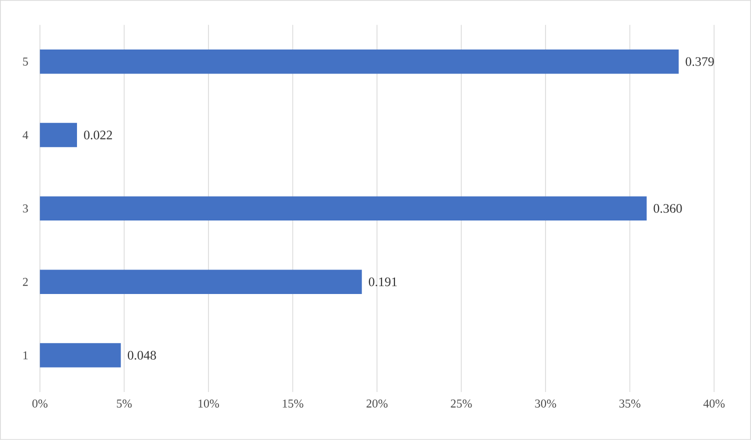  Describe the element at coordinates (40, 404) in the screenshot. I see `x-tick-label: 0%` at that location.